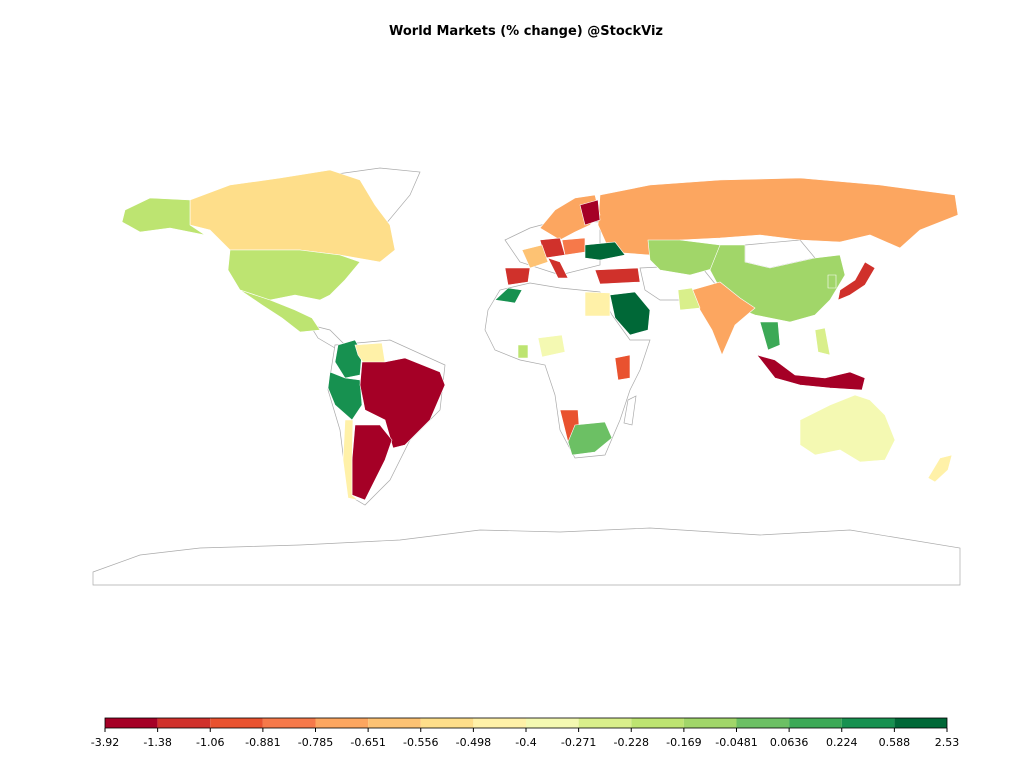  Describe the element at coordinates (558, 268) in the screenshot. I see `italy` at that location.